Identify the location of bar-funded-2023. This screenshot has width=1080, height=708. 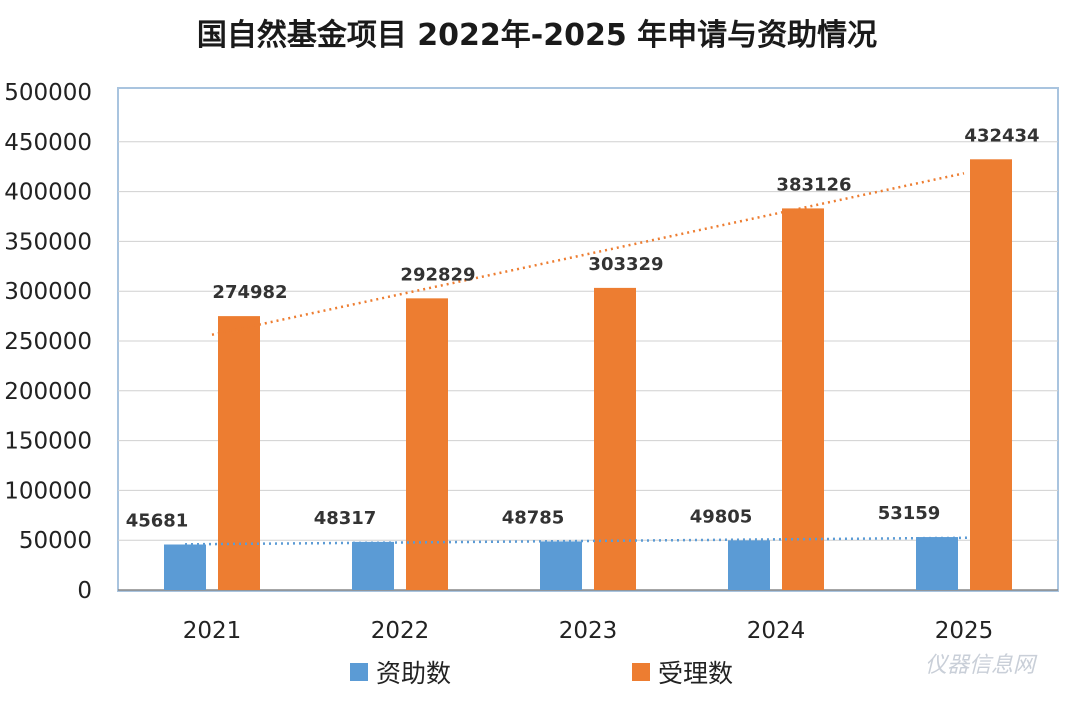
(561, 565).